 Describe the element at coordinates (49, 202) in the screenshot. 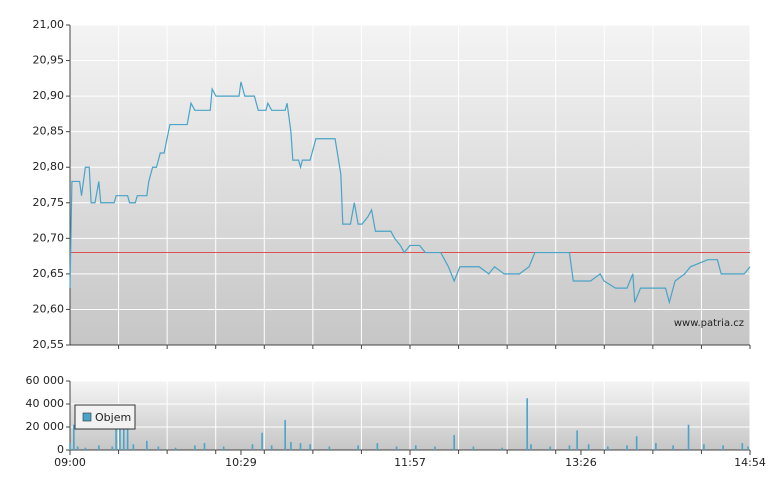

I see `y-tick-label: 20,75` at that location.